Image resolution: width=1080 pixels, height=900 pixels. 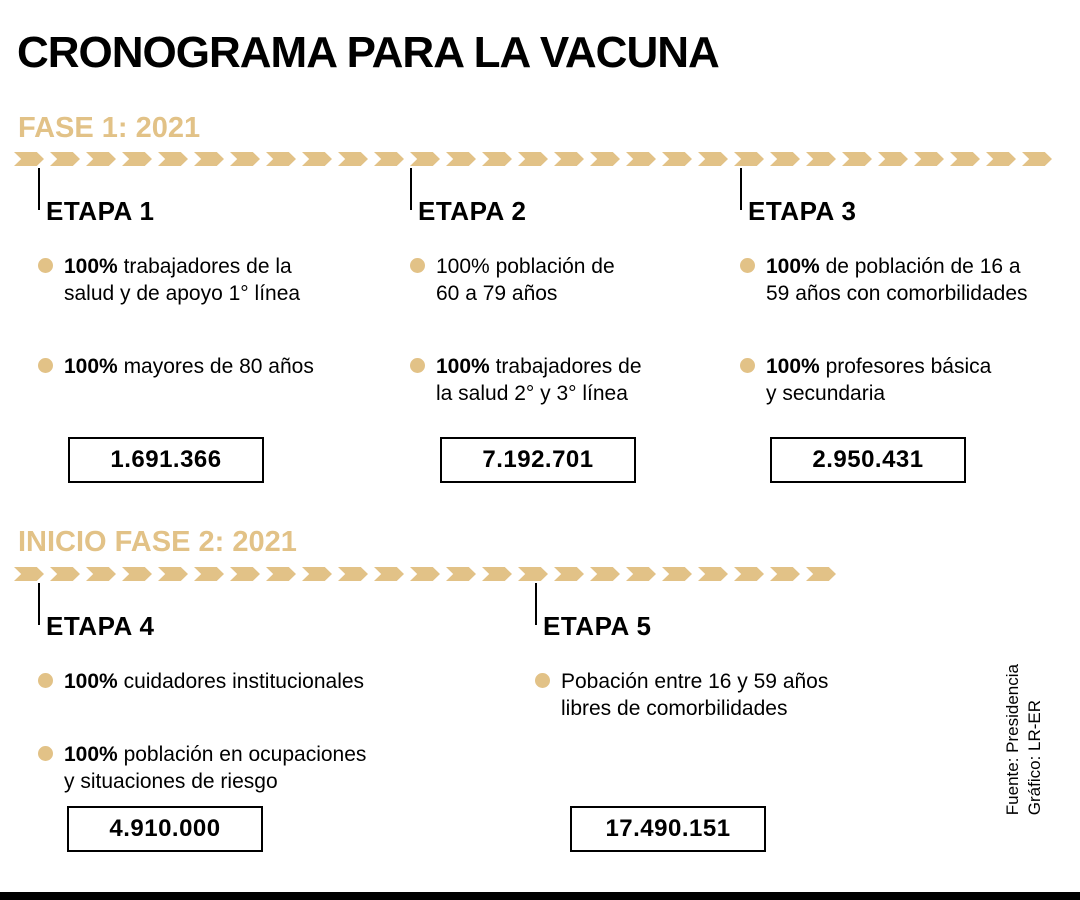 I want to click on total-value: 1.691.366, so click(x=166, y=459).